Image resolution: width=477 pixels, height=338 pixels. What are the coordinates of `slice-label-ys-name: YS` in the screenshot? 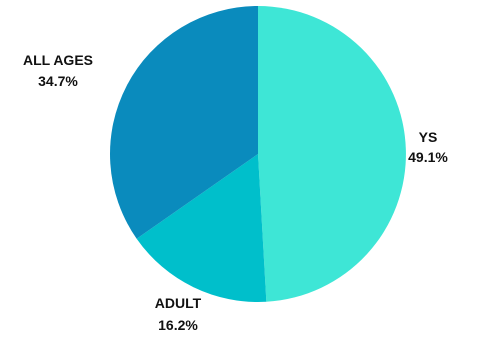 It's located at (428, 137).